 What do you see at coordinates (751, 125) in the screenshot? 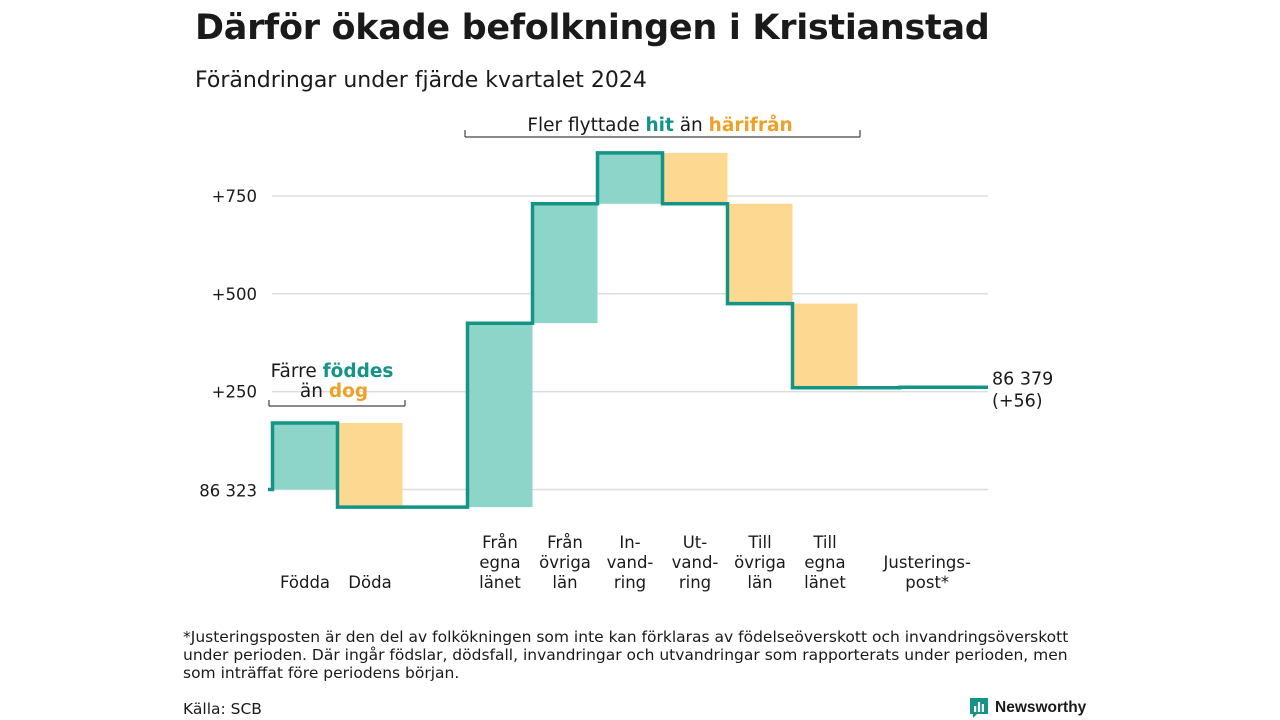
I see `annotation-part: härifrån` at bounding box center [751, 125].